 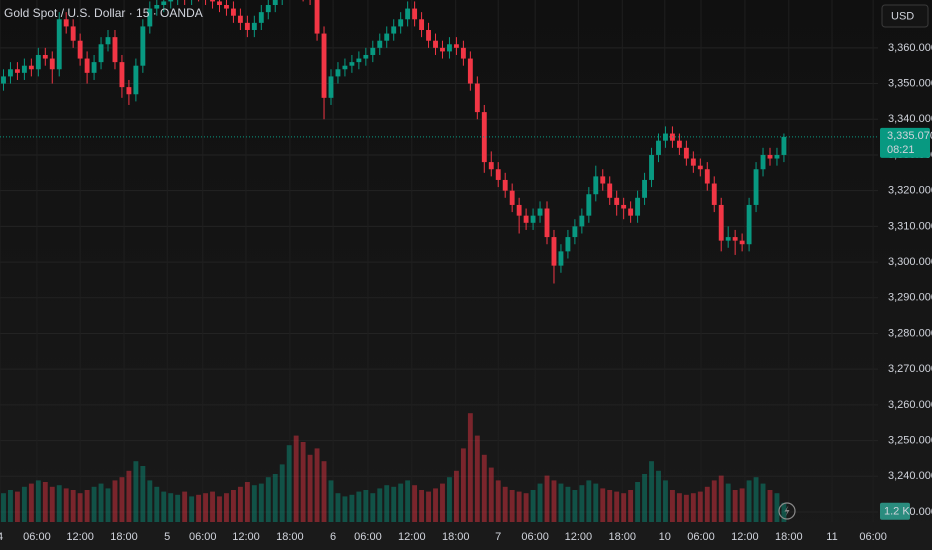 I want to click on alert-icon, so click(x=787, y=511).